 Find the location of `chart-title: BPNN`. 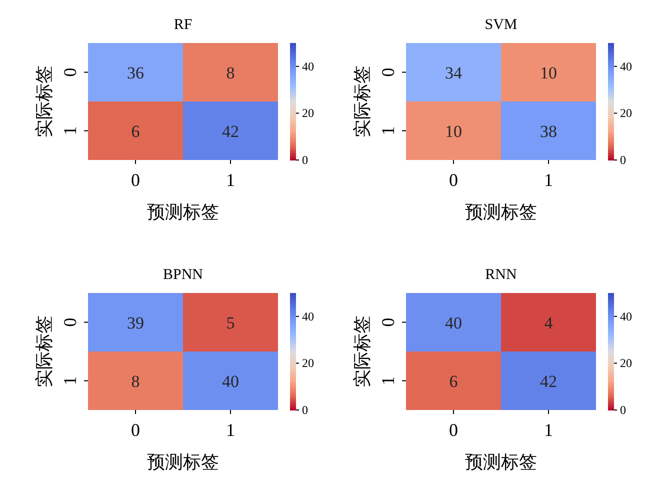

chart-title: BPNN is located at coordinates (183, 275).